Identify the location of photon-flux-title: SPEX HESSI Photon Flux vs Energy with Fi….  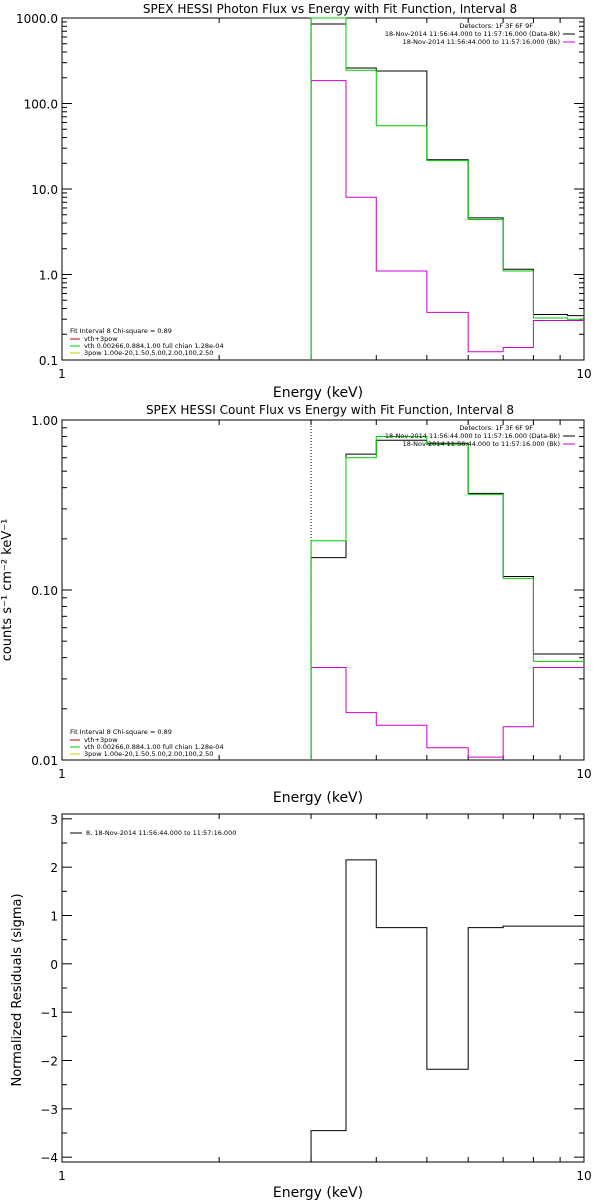
(330, 9).